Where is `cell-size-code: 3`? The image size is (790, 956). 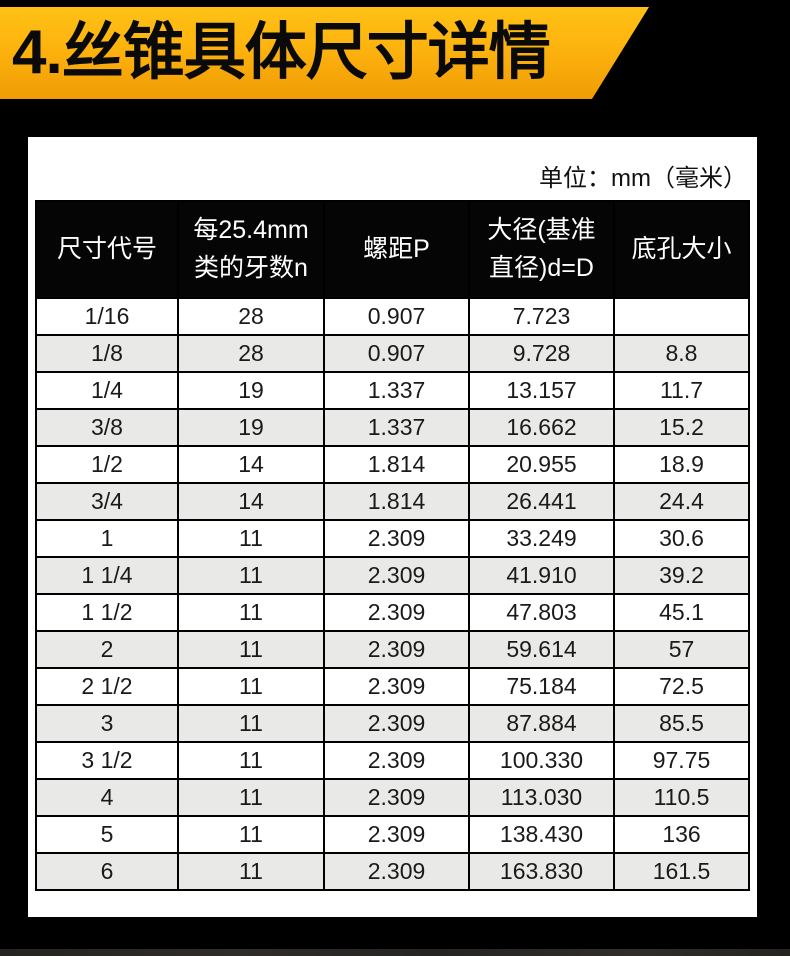
cell-size-code: 3 is located at coordinates (107, 723).